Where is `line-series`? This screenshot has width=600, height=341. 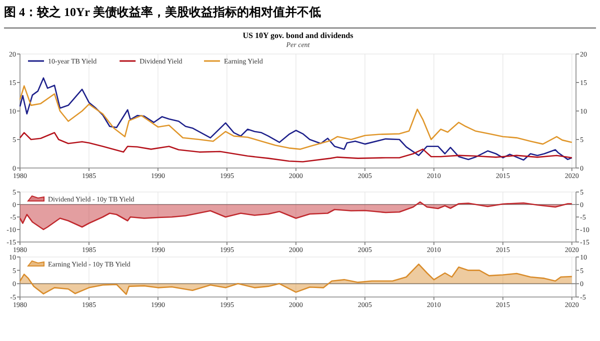
line-series is located at coordinates (296, 147).